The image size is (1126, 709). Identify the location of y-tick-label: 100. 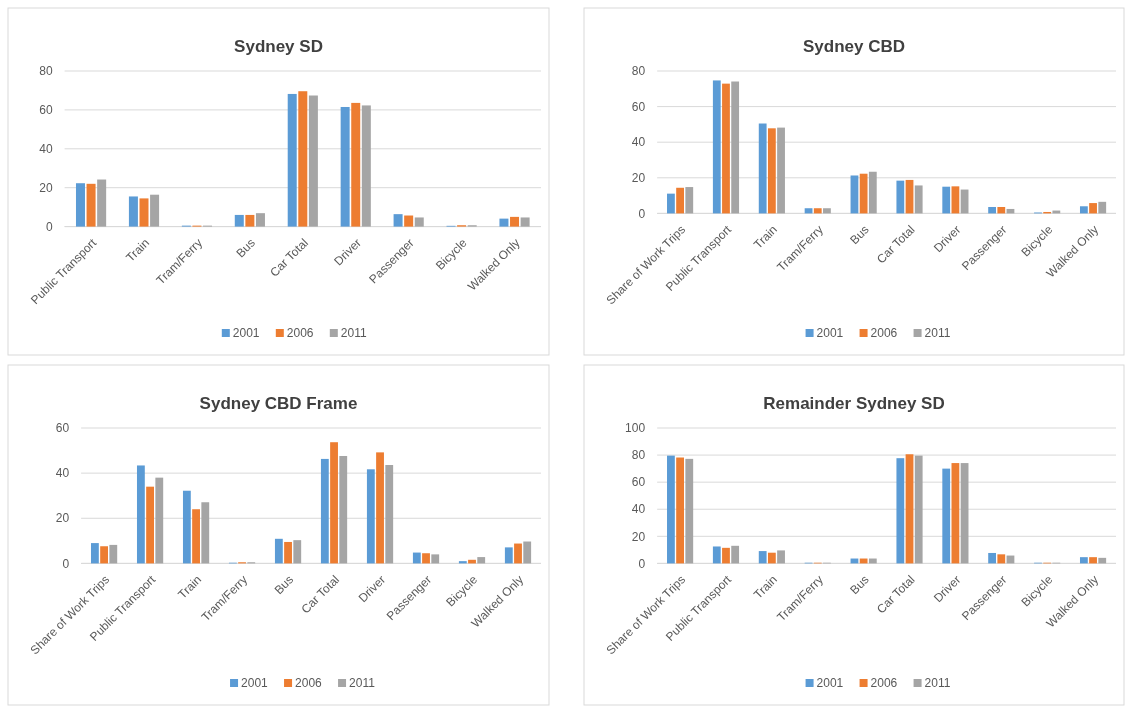
(635, 428).